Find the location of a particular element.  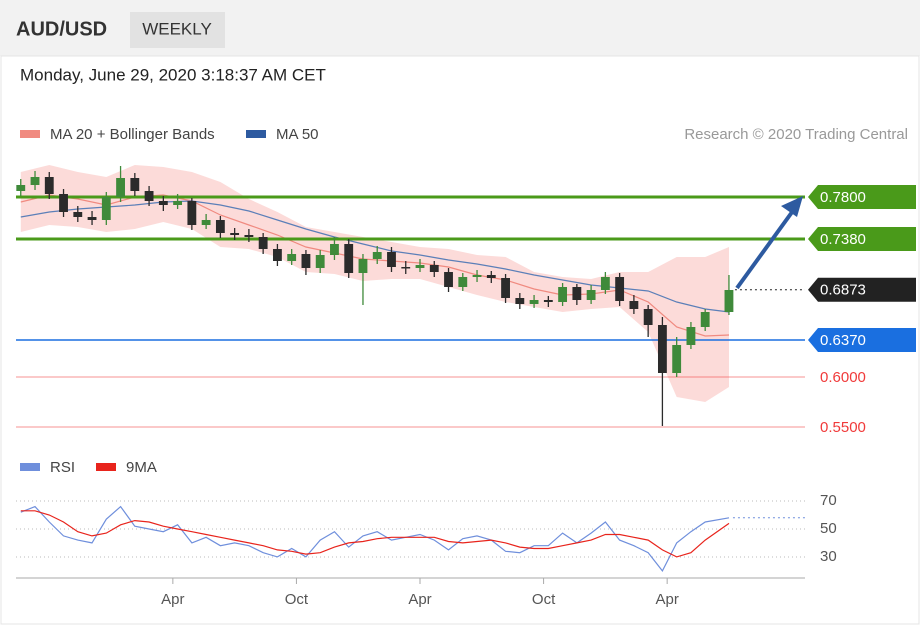

attribution: Research © 2020 Trading Central is located at coordinates (796, 134).